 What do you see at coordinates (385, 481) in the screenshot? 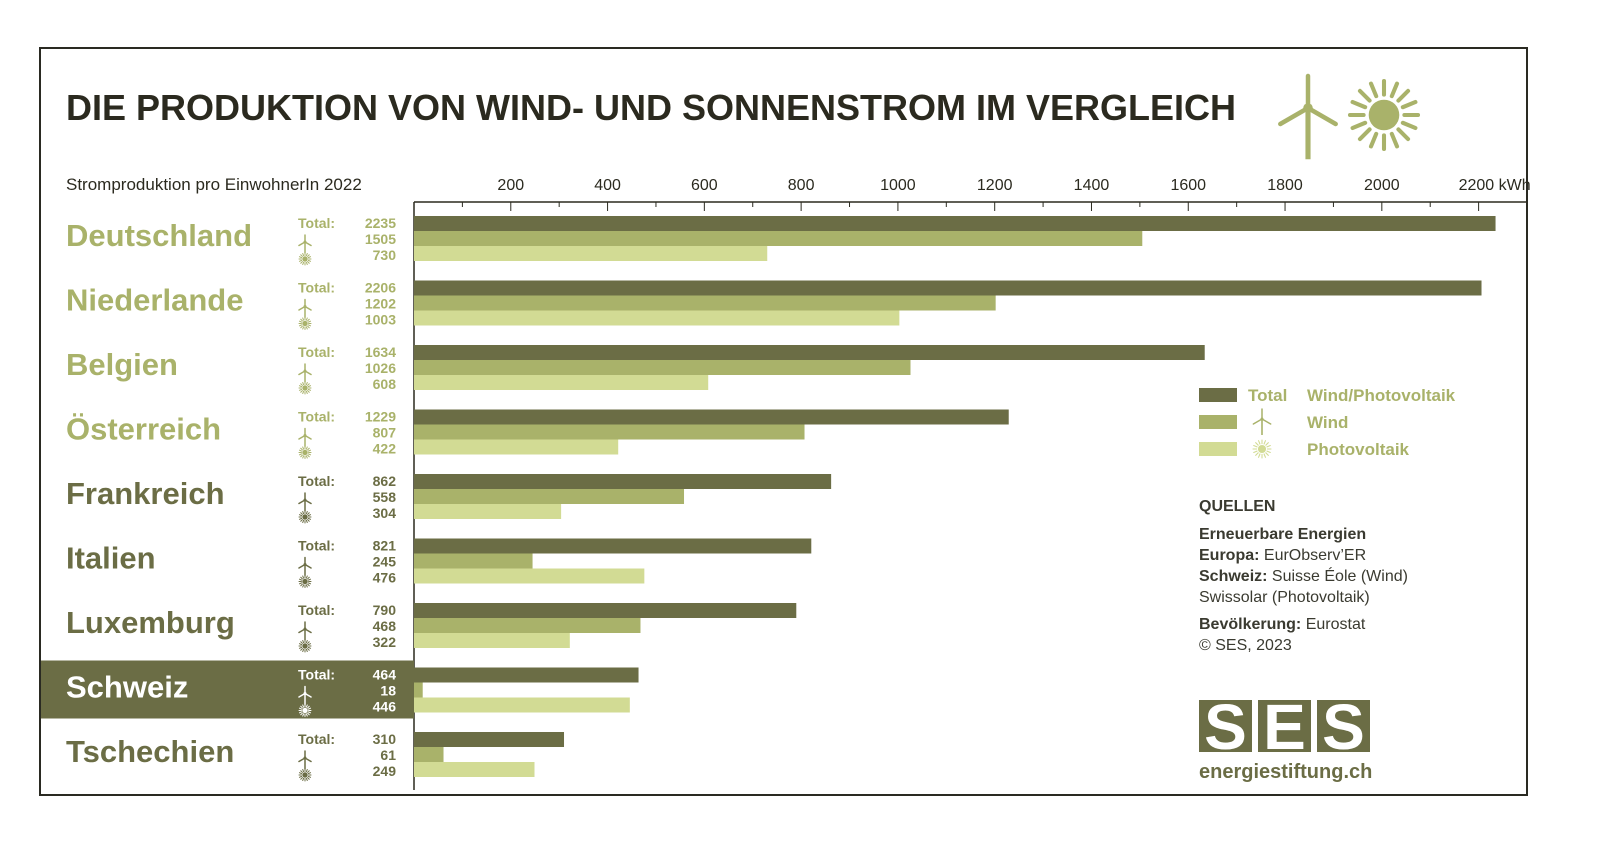
I see `value-label-total: 862` at bounding box center [385, 481].